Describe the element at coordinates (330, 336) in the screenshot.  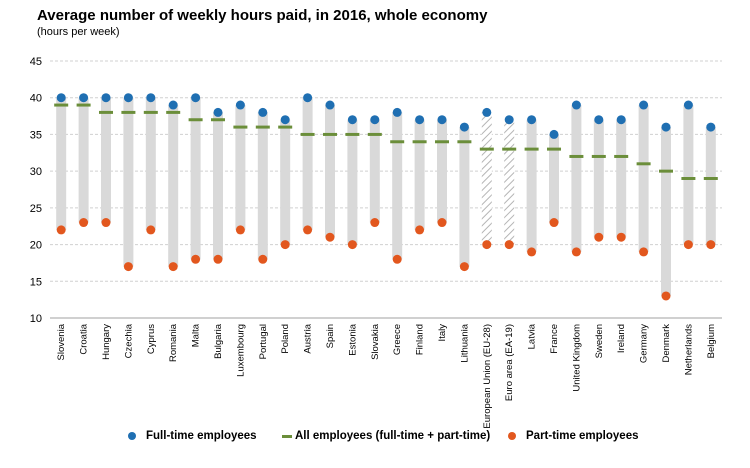
I see `x-category-label: Spain` at that location.